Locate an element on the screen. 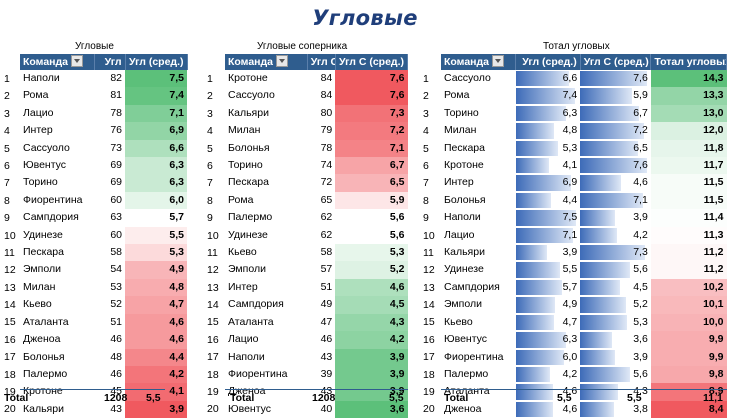 The height and width of the screenshot is (419, 730). table-row: Интер 6,9 4,6 11,5 is located at coordinates (584, 183).